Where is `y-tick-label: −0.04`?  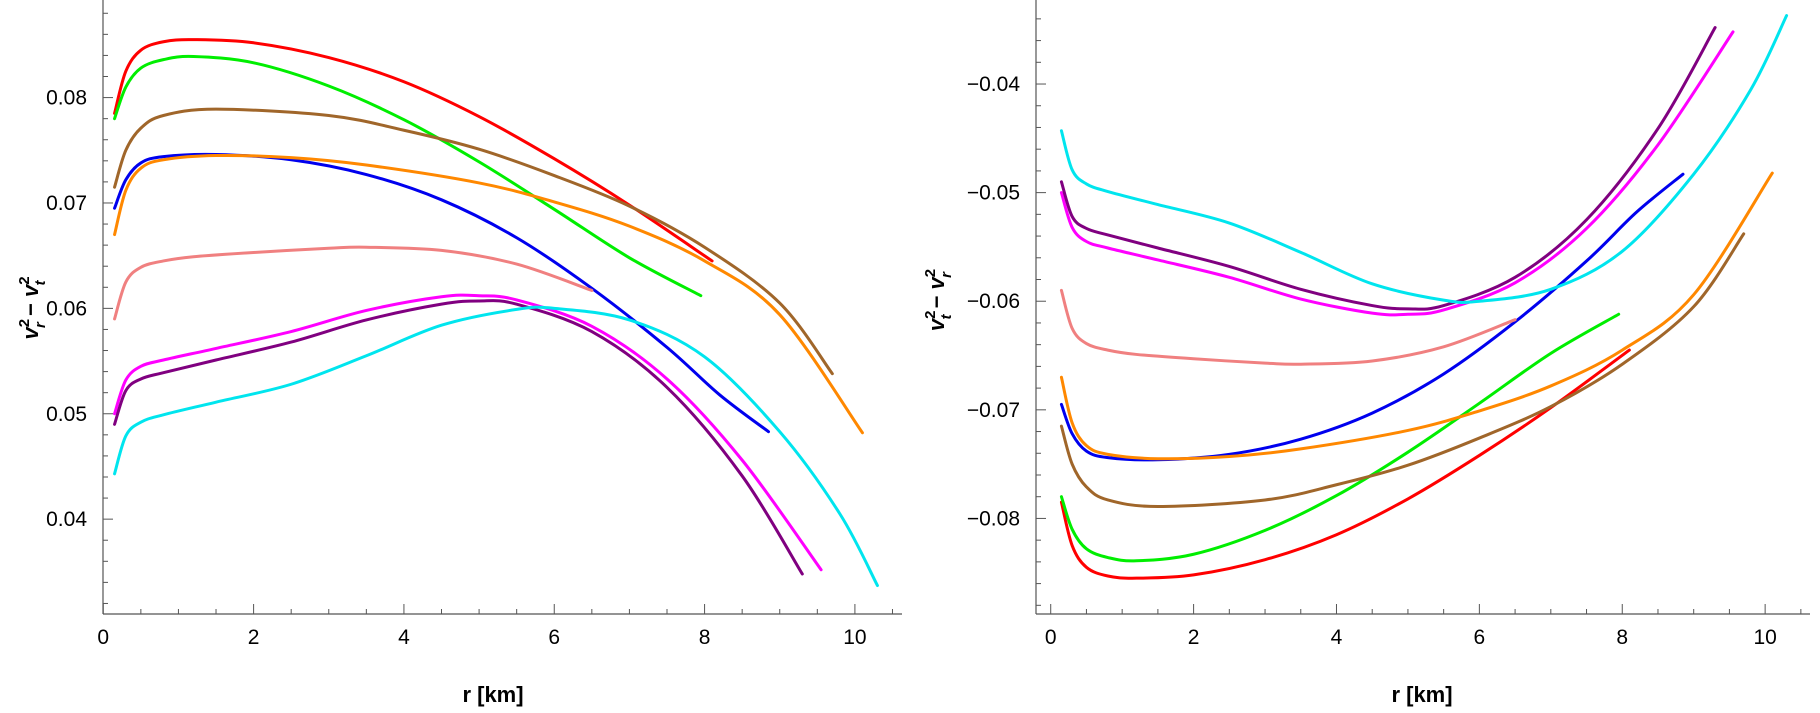 y-tick-label: −0.04 is located at coordinates (993, 84).